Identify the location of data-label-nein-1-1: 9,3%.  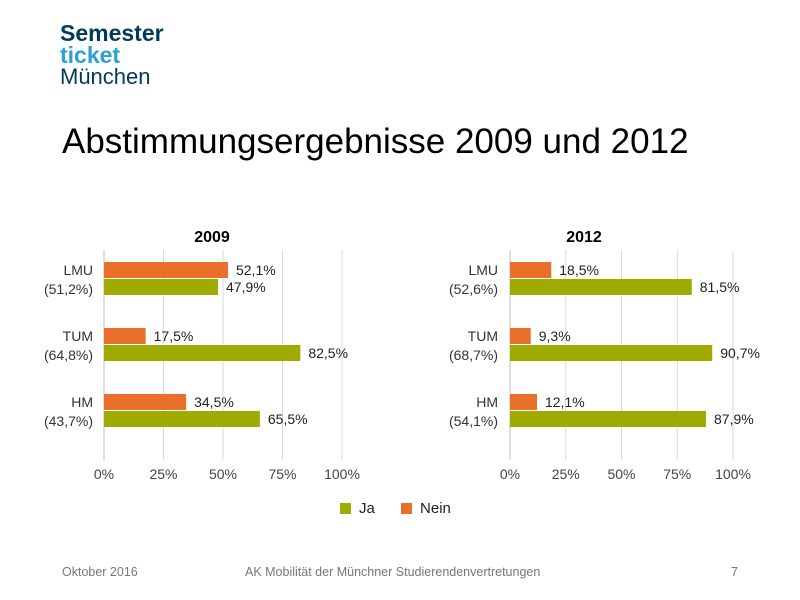
(555, 336).